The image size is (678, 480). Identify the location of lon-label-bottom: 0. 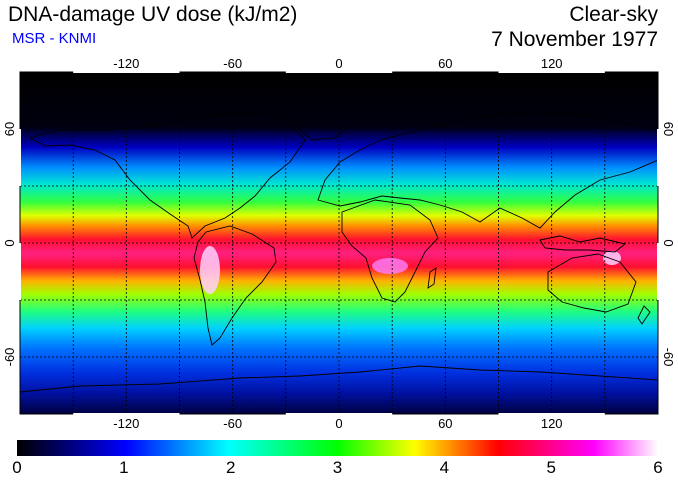
(338, 423).